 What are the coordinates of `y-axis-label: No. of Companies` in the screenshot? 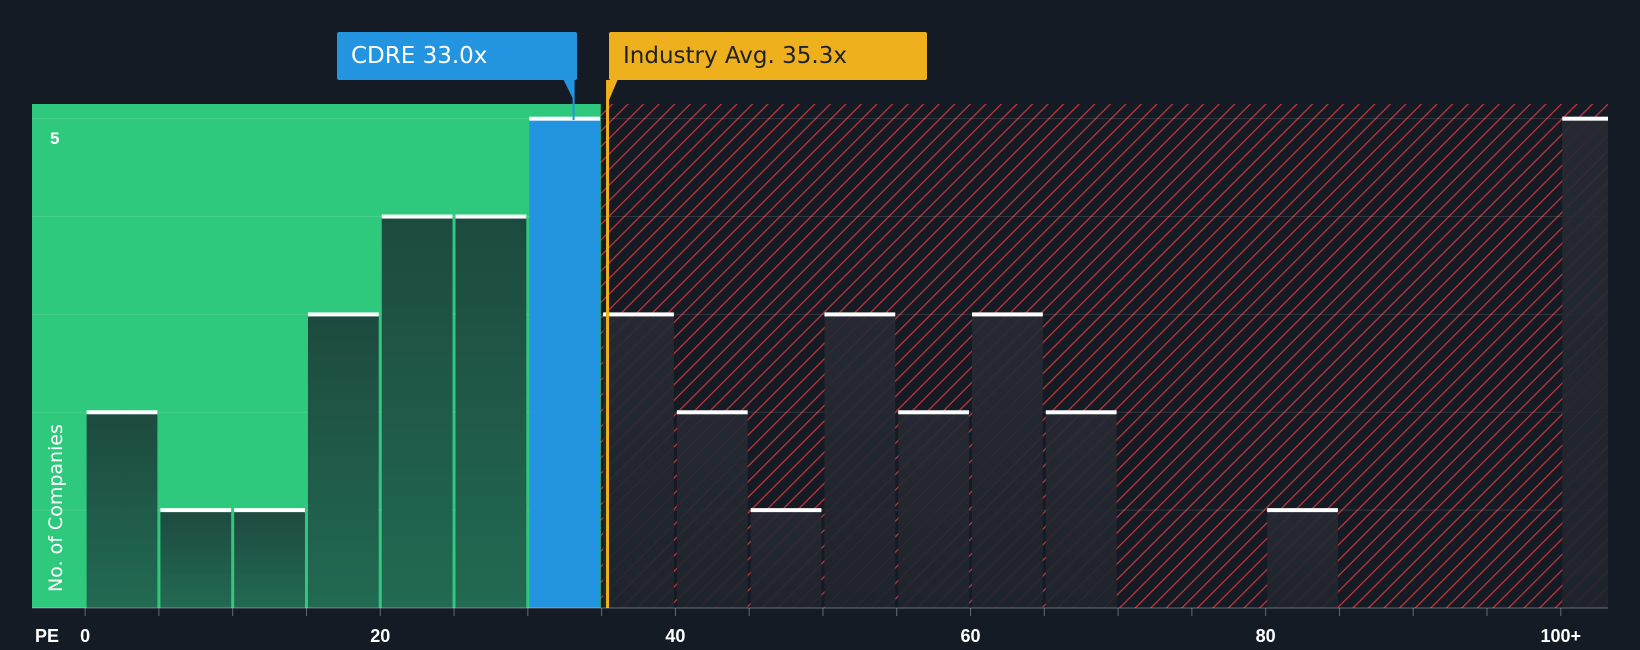 It's located at (56, 508).